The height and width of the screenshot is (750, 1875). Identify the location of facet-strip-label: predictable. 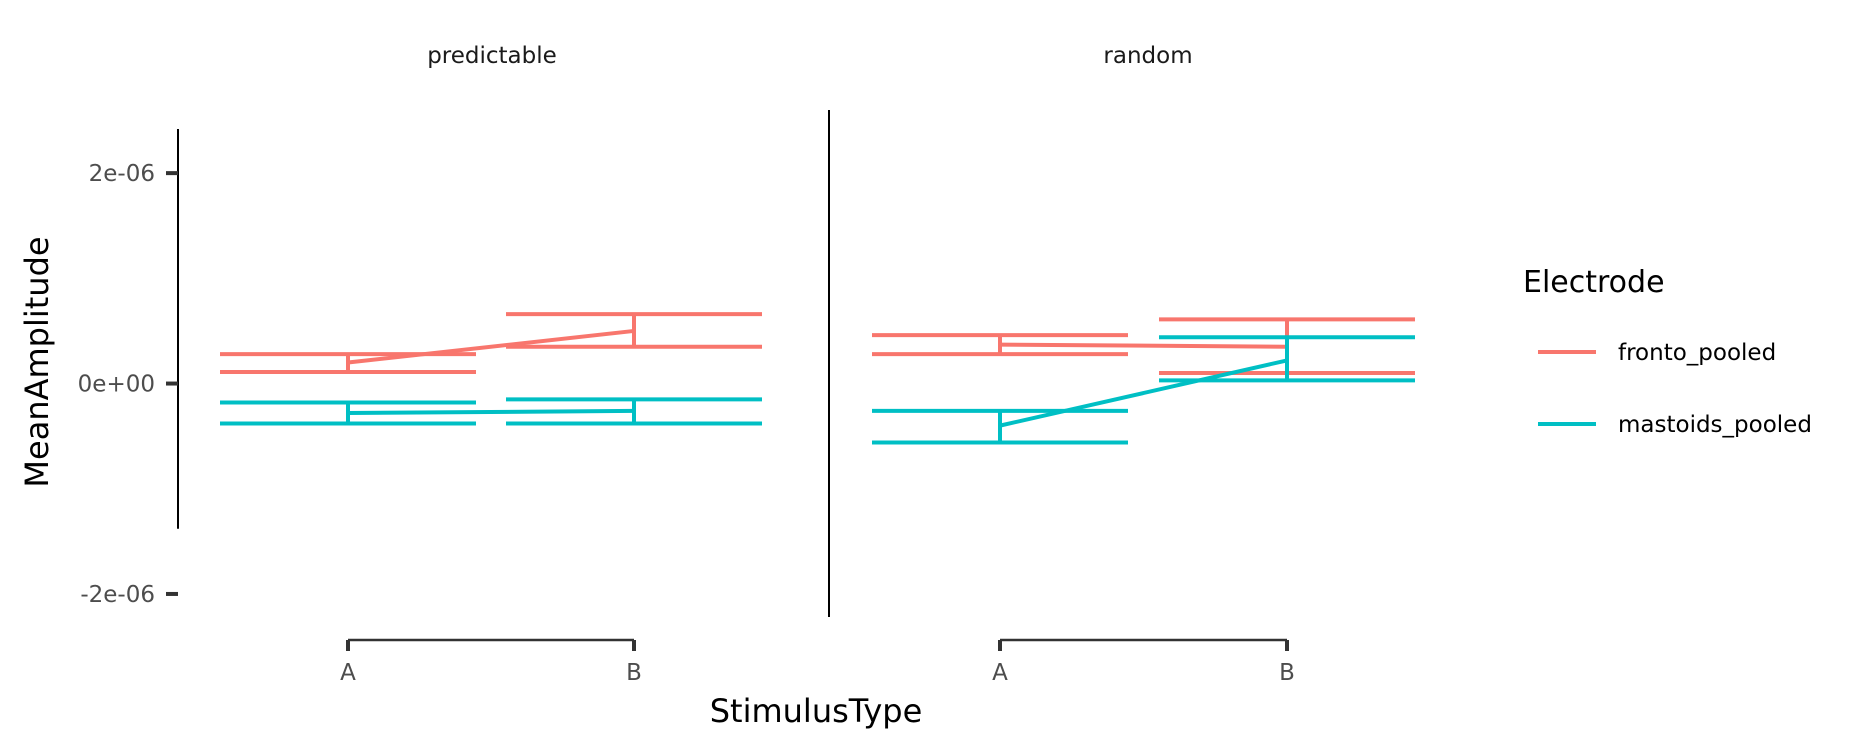
(492, 56).